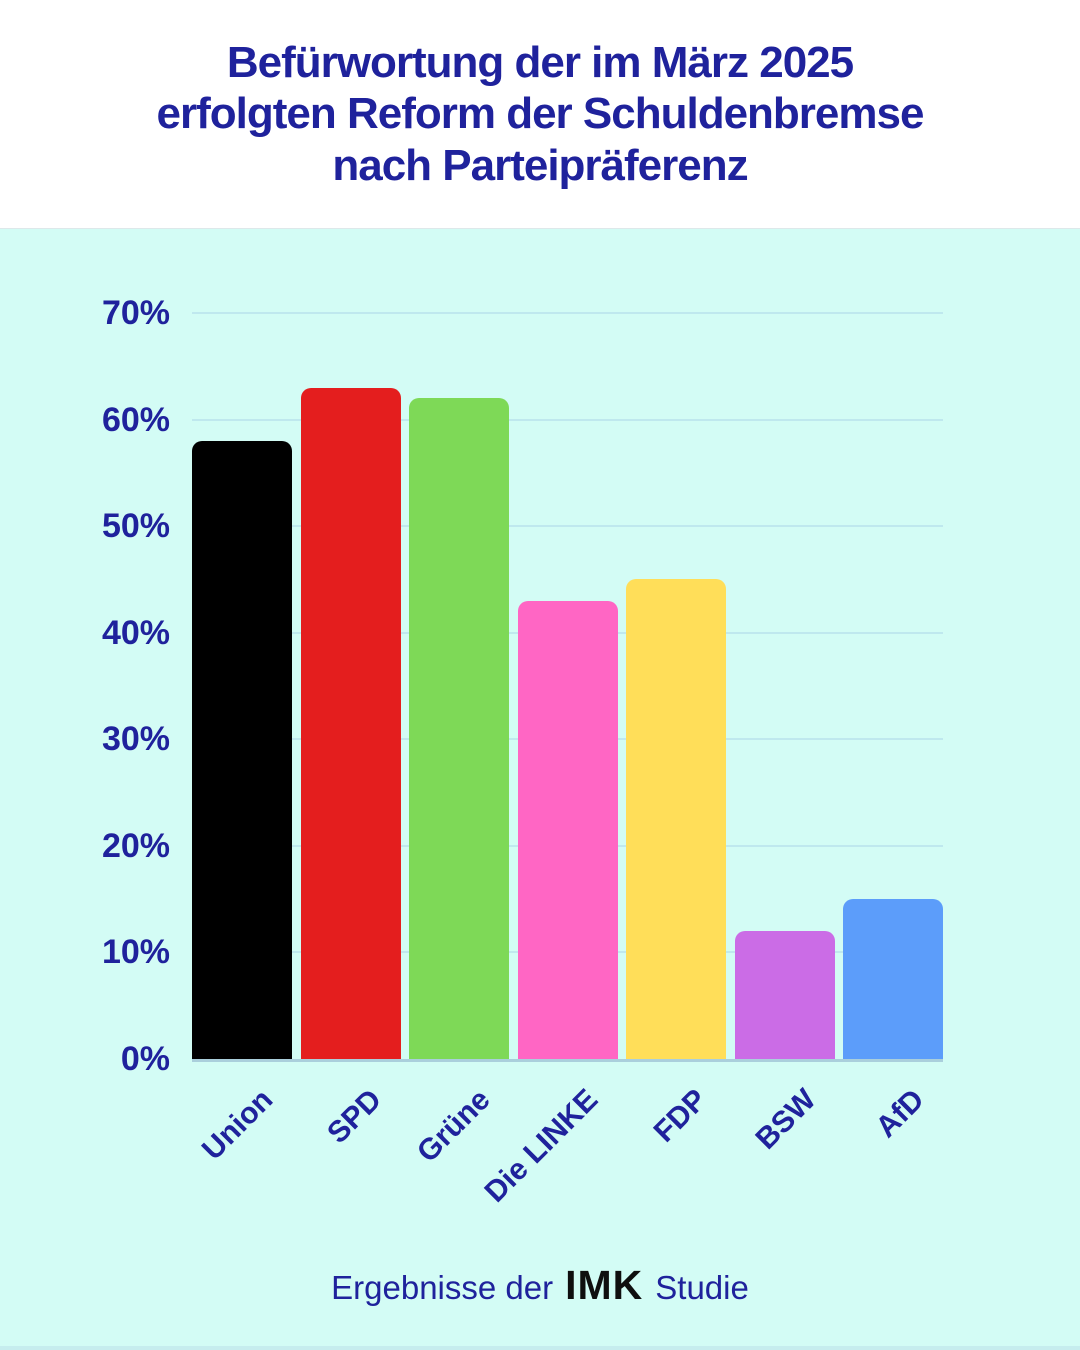 The height and width of the screenshot is (1350, 1080). What do you see at coordinates (702, 1287) in the screenshot?
I see `caption-suffix: Studie` at bounding box center [702, 1287].